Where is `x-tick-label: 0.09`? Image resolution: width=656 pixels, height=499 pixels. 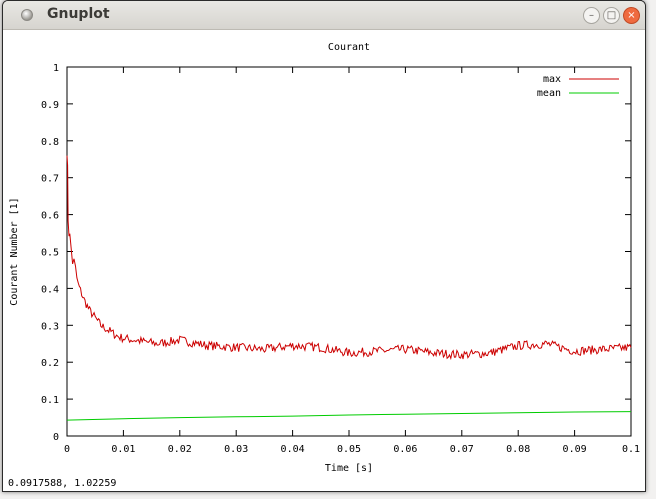
x-tick-label: 0.09 is located at coordinates (575, 449).